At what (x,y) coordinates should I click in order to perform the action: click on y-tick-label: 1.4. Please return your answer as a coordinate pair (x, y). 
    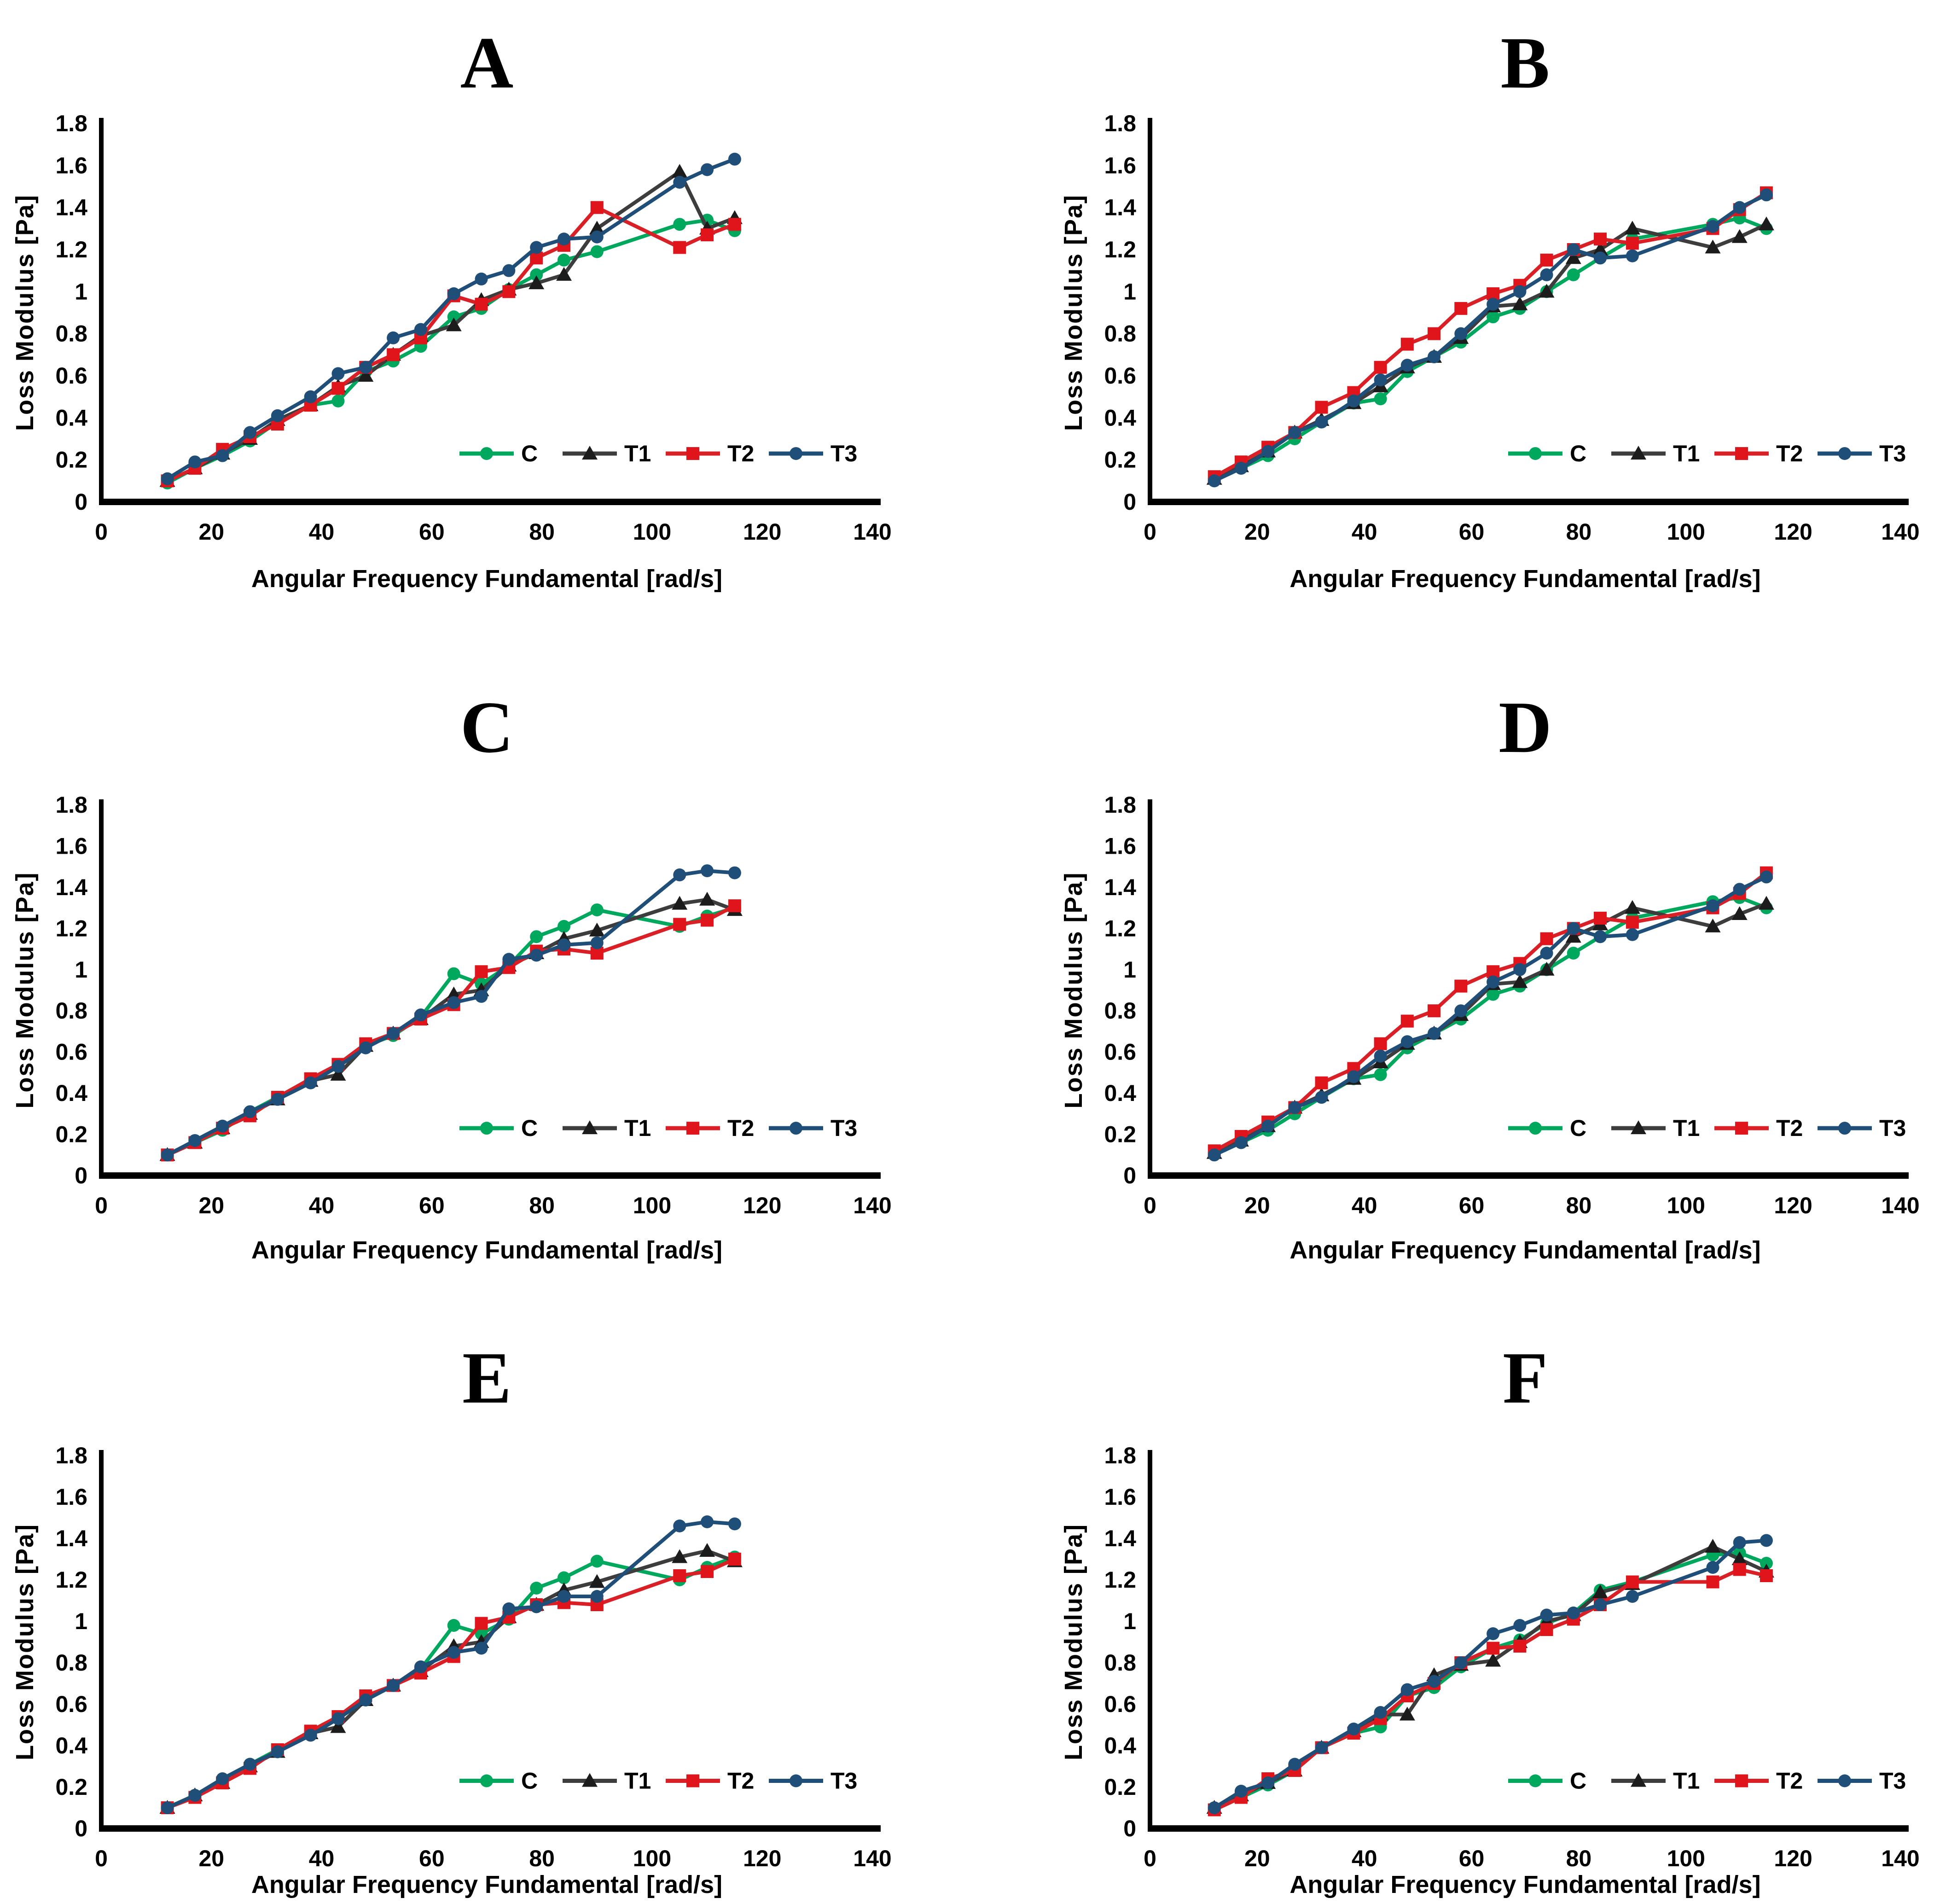
    Looking at the image, I should click on (71, 887).